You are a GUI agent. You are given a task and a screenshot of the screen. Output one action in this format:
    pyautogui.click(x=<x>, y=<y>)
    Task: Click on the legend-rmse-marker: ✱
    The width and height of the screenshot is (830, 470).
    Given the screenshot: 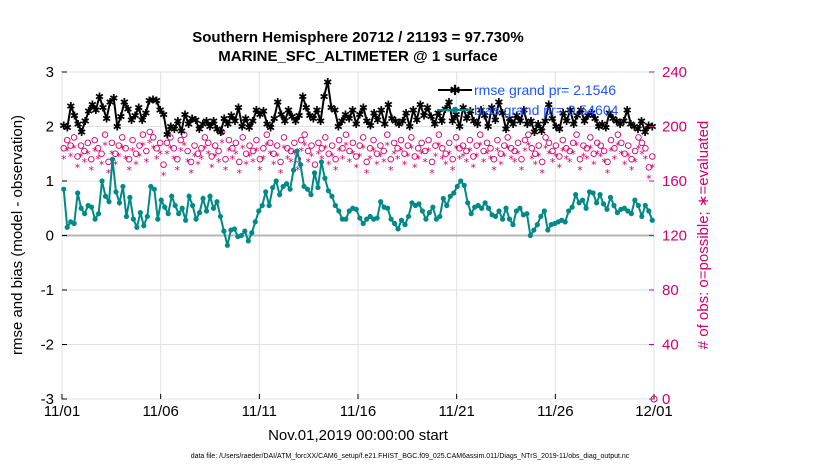 What is the action you would take?
    pyautogui.click(x=455, y=90)
    